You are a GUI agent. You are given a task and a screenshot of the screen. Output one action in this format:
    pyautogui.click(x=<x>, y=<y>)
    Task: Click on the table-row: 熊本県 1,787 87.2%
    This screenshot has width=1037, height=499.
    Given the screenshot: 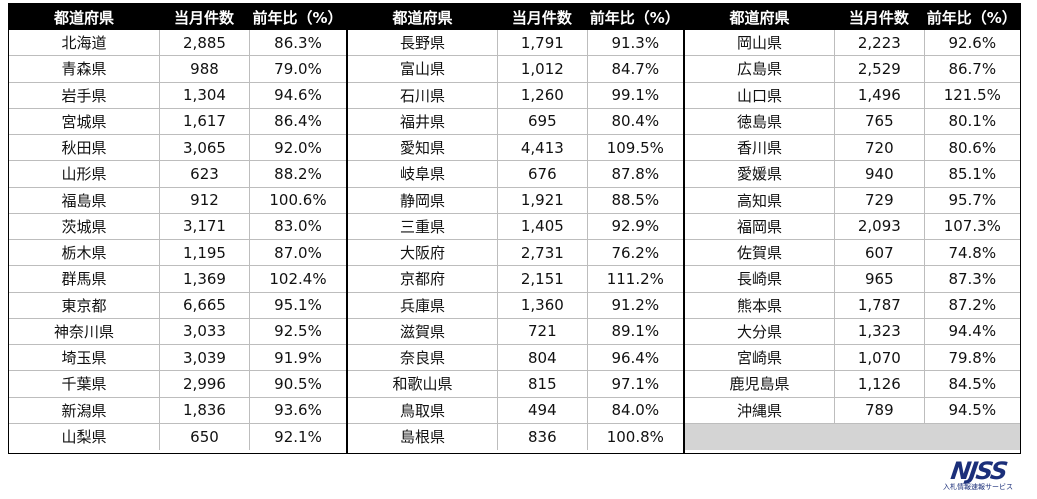 What is the action you would take?
    pyautogui.click(x=852, y=305)
    